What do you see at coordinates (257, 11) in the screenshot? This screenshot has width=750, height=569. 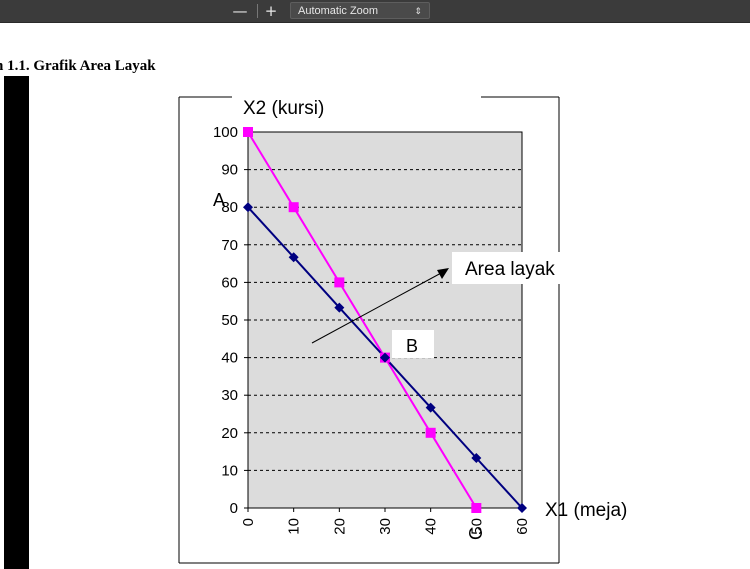 I see `toolbar-separator` at bounding box center [257, 11].